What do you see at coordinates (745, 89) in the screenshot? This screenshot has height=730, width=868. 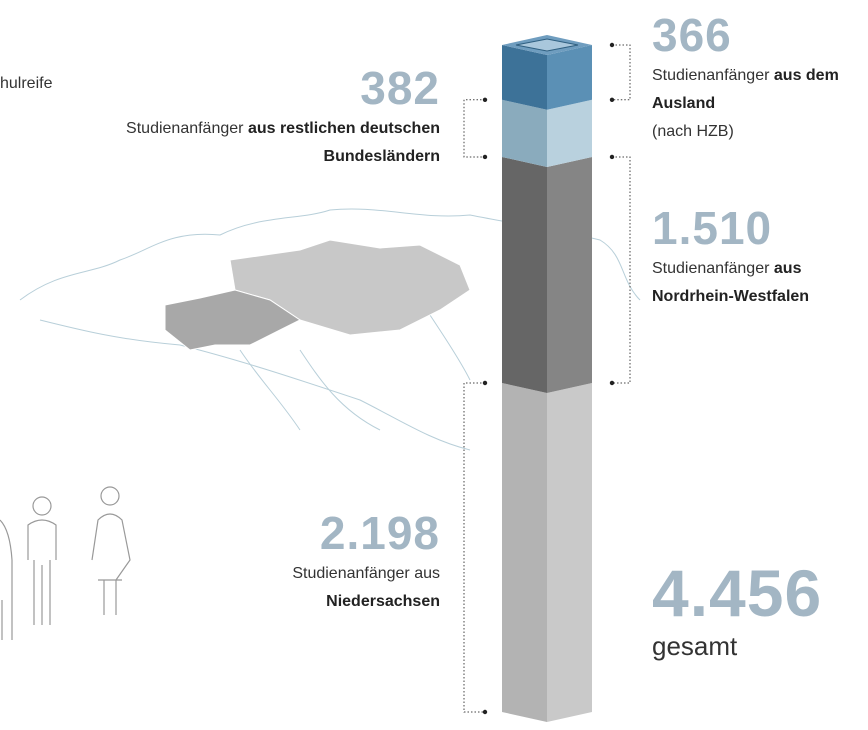 I see `label-part: aus dem Ausland` at bounding box center [745, 89].